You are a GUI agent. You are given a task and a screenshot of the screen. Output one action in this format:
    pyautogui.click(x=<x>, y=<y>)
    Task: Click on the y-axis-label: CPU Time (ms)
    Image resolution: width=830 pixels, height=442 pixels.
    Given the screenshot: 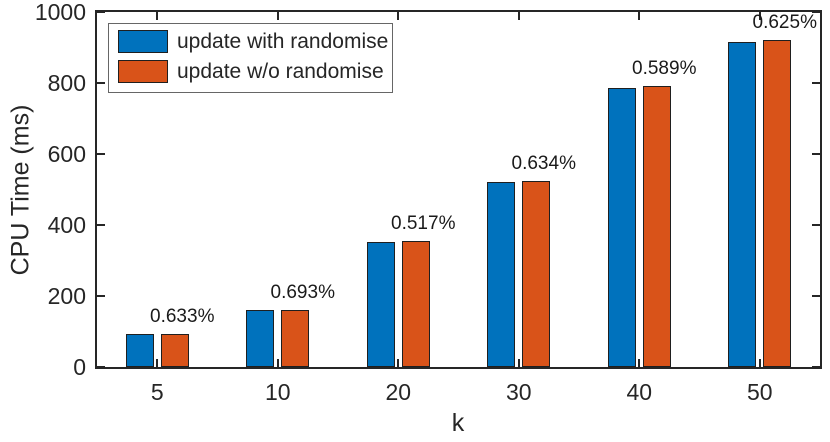 What is the action you would take?
    pyautogui.click(x=20, y=190)
    